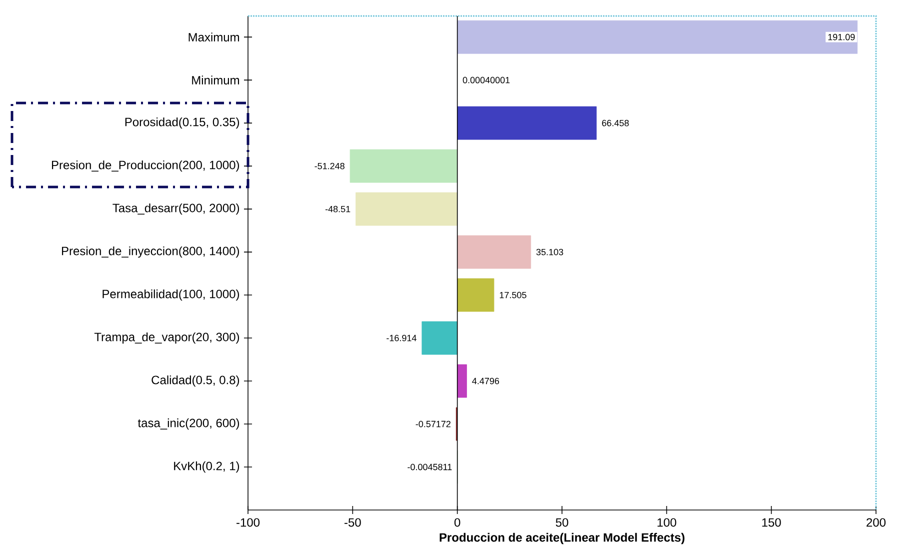 Image resolution: width=900 pixels, height=560 pixels. I want to click on y-tick-label: Presion_de_inyeccion(800, 1400), so click(150, 252).